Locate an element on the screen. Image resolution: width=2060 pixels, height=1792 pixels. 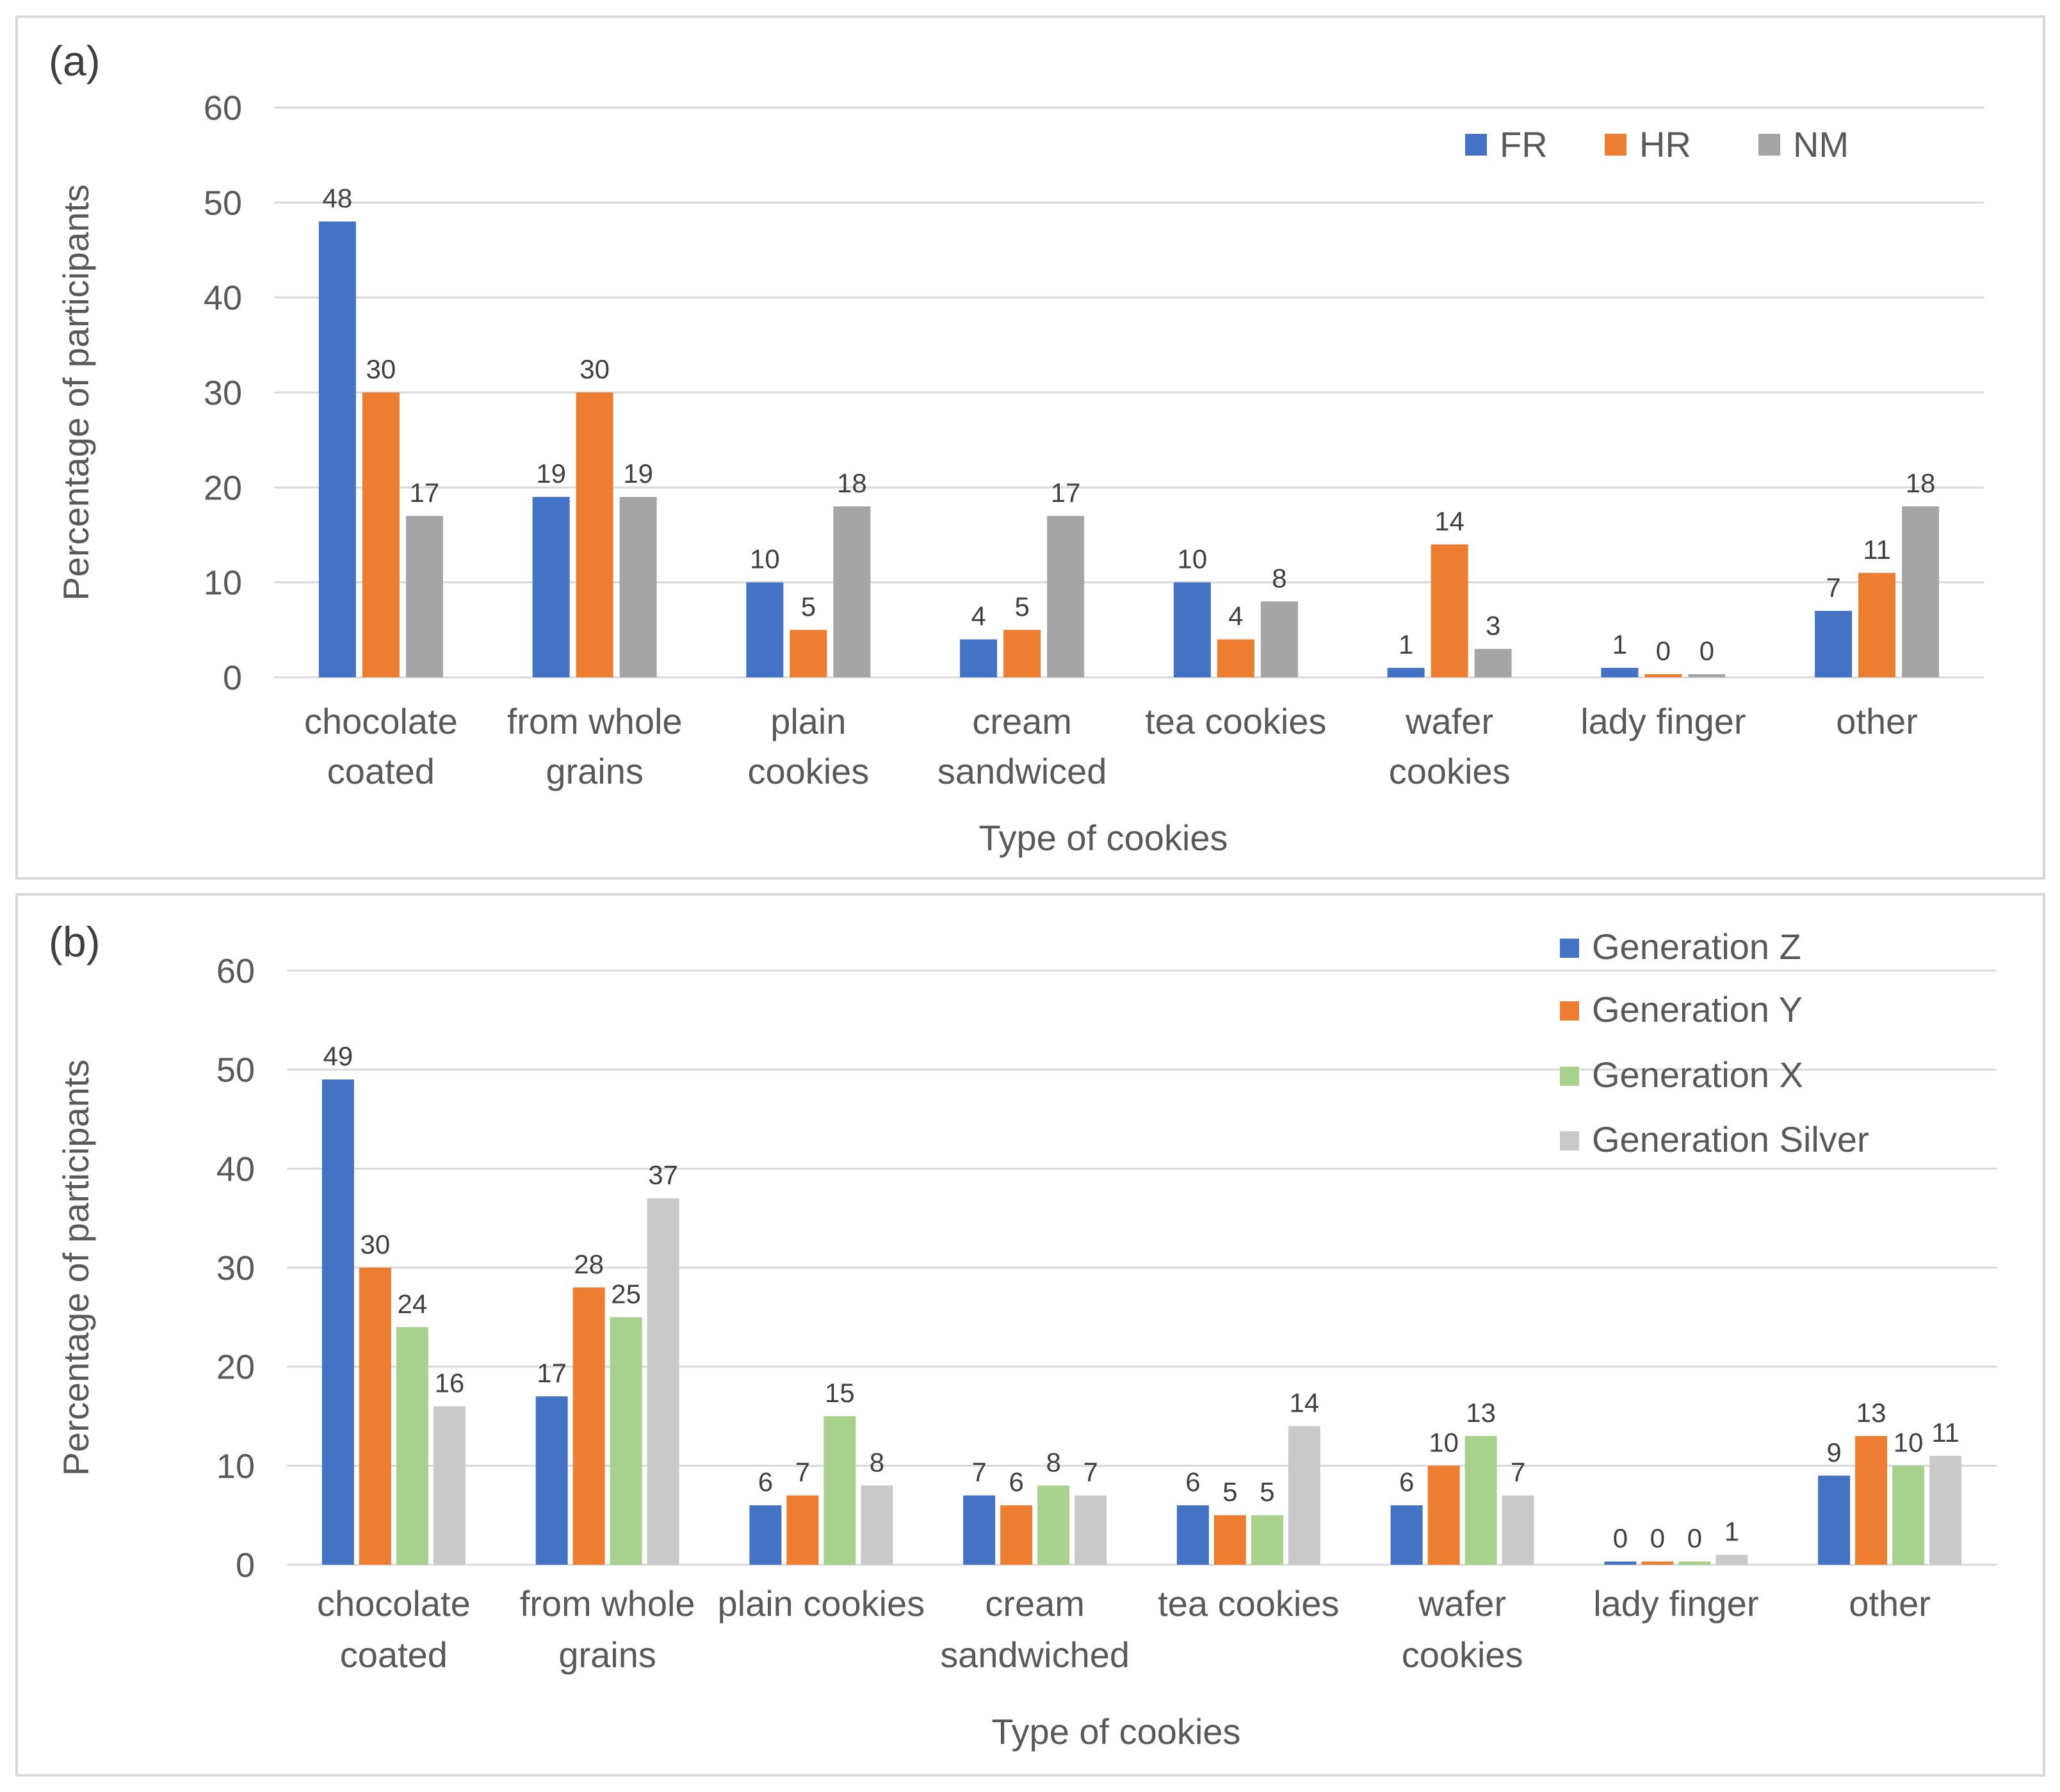
legend-label: Generation X is located at coordinates (1697, 1074).